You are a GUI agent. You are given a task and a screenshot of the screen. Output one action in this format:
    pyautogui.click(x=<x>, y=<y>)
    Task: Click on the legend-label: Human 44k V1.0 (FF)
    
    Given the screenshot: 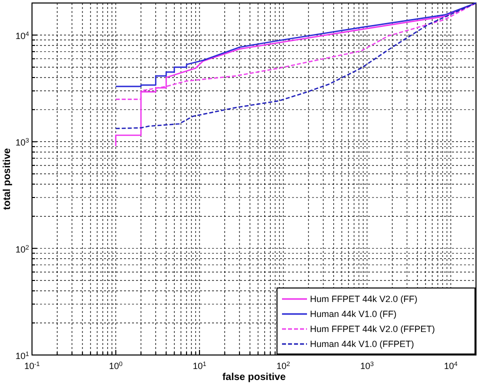 What is the action you would take?
    pyautogui.click(x=353, y=314)
    